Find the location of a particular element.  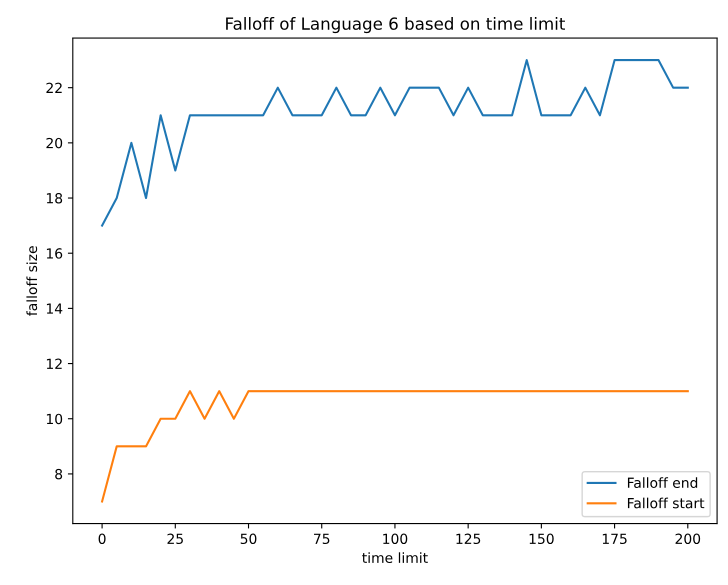

x-tick-label: 200 is located at coordinates (688, 539).